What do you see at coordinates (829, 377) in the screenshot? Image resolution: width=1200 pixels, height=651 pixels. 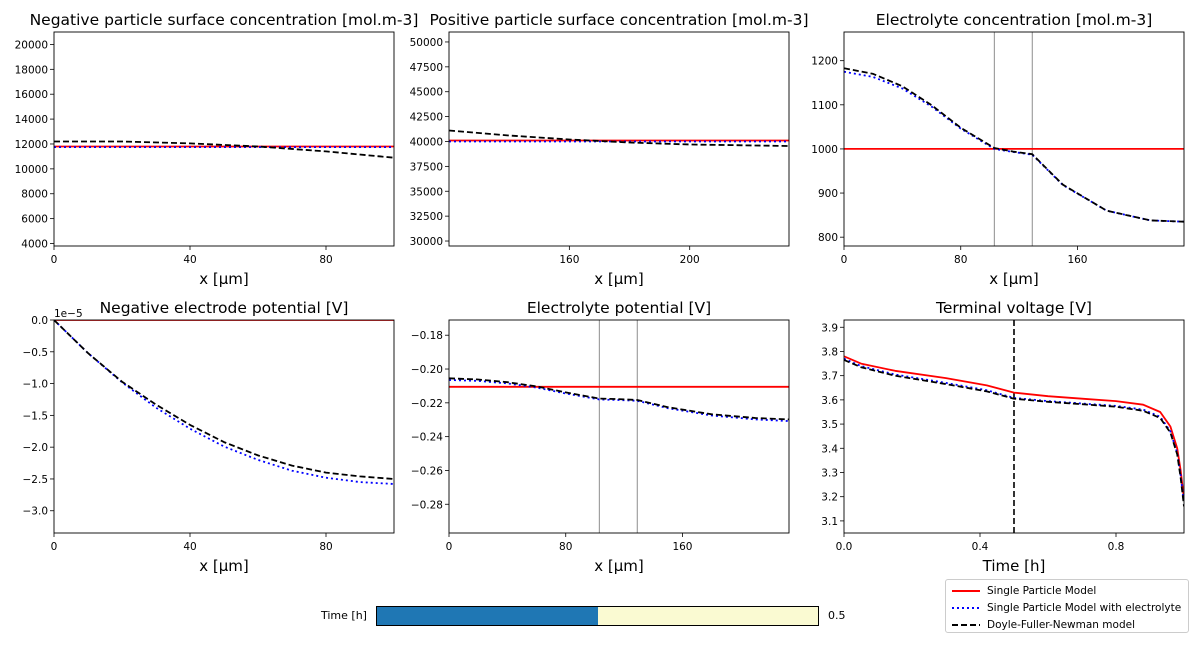 I see `y-tick-label: 3.7` at bounding box center [829, 377].